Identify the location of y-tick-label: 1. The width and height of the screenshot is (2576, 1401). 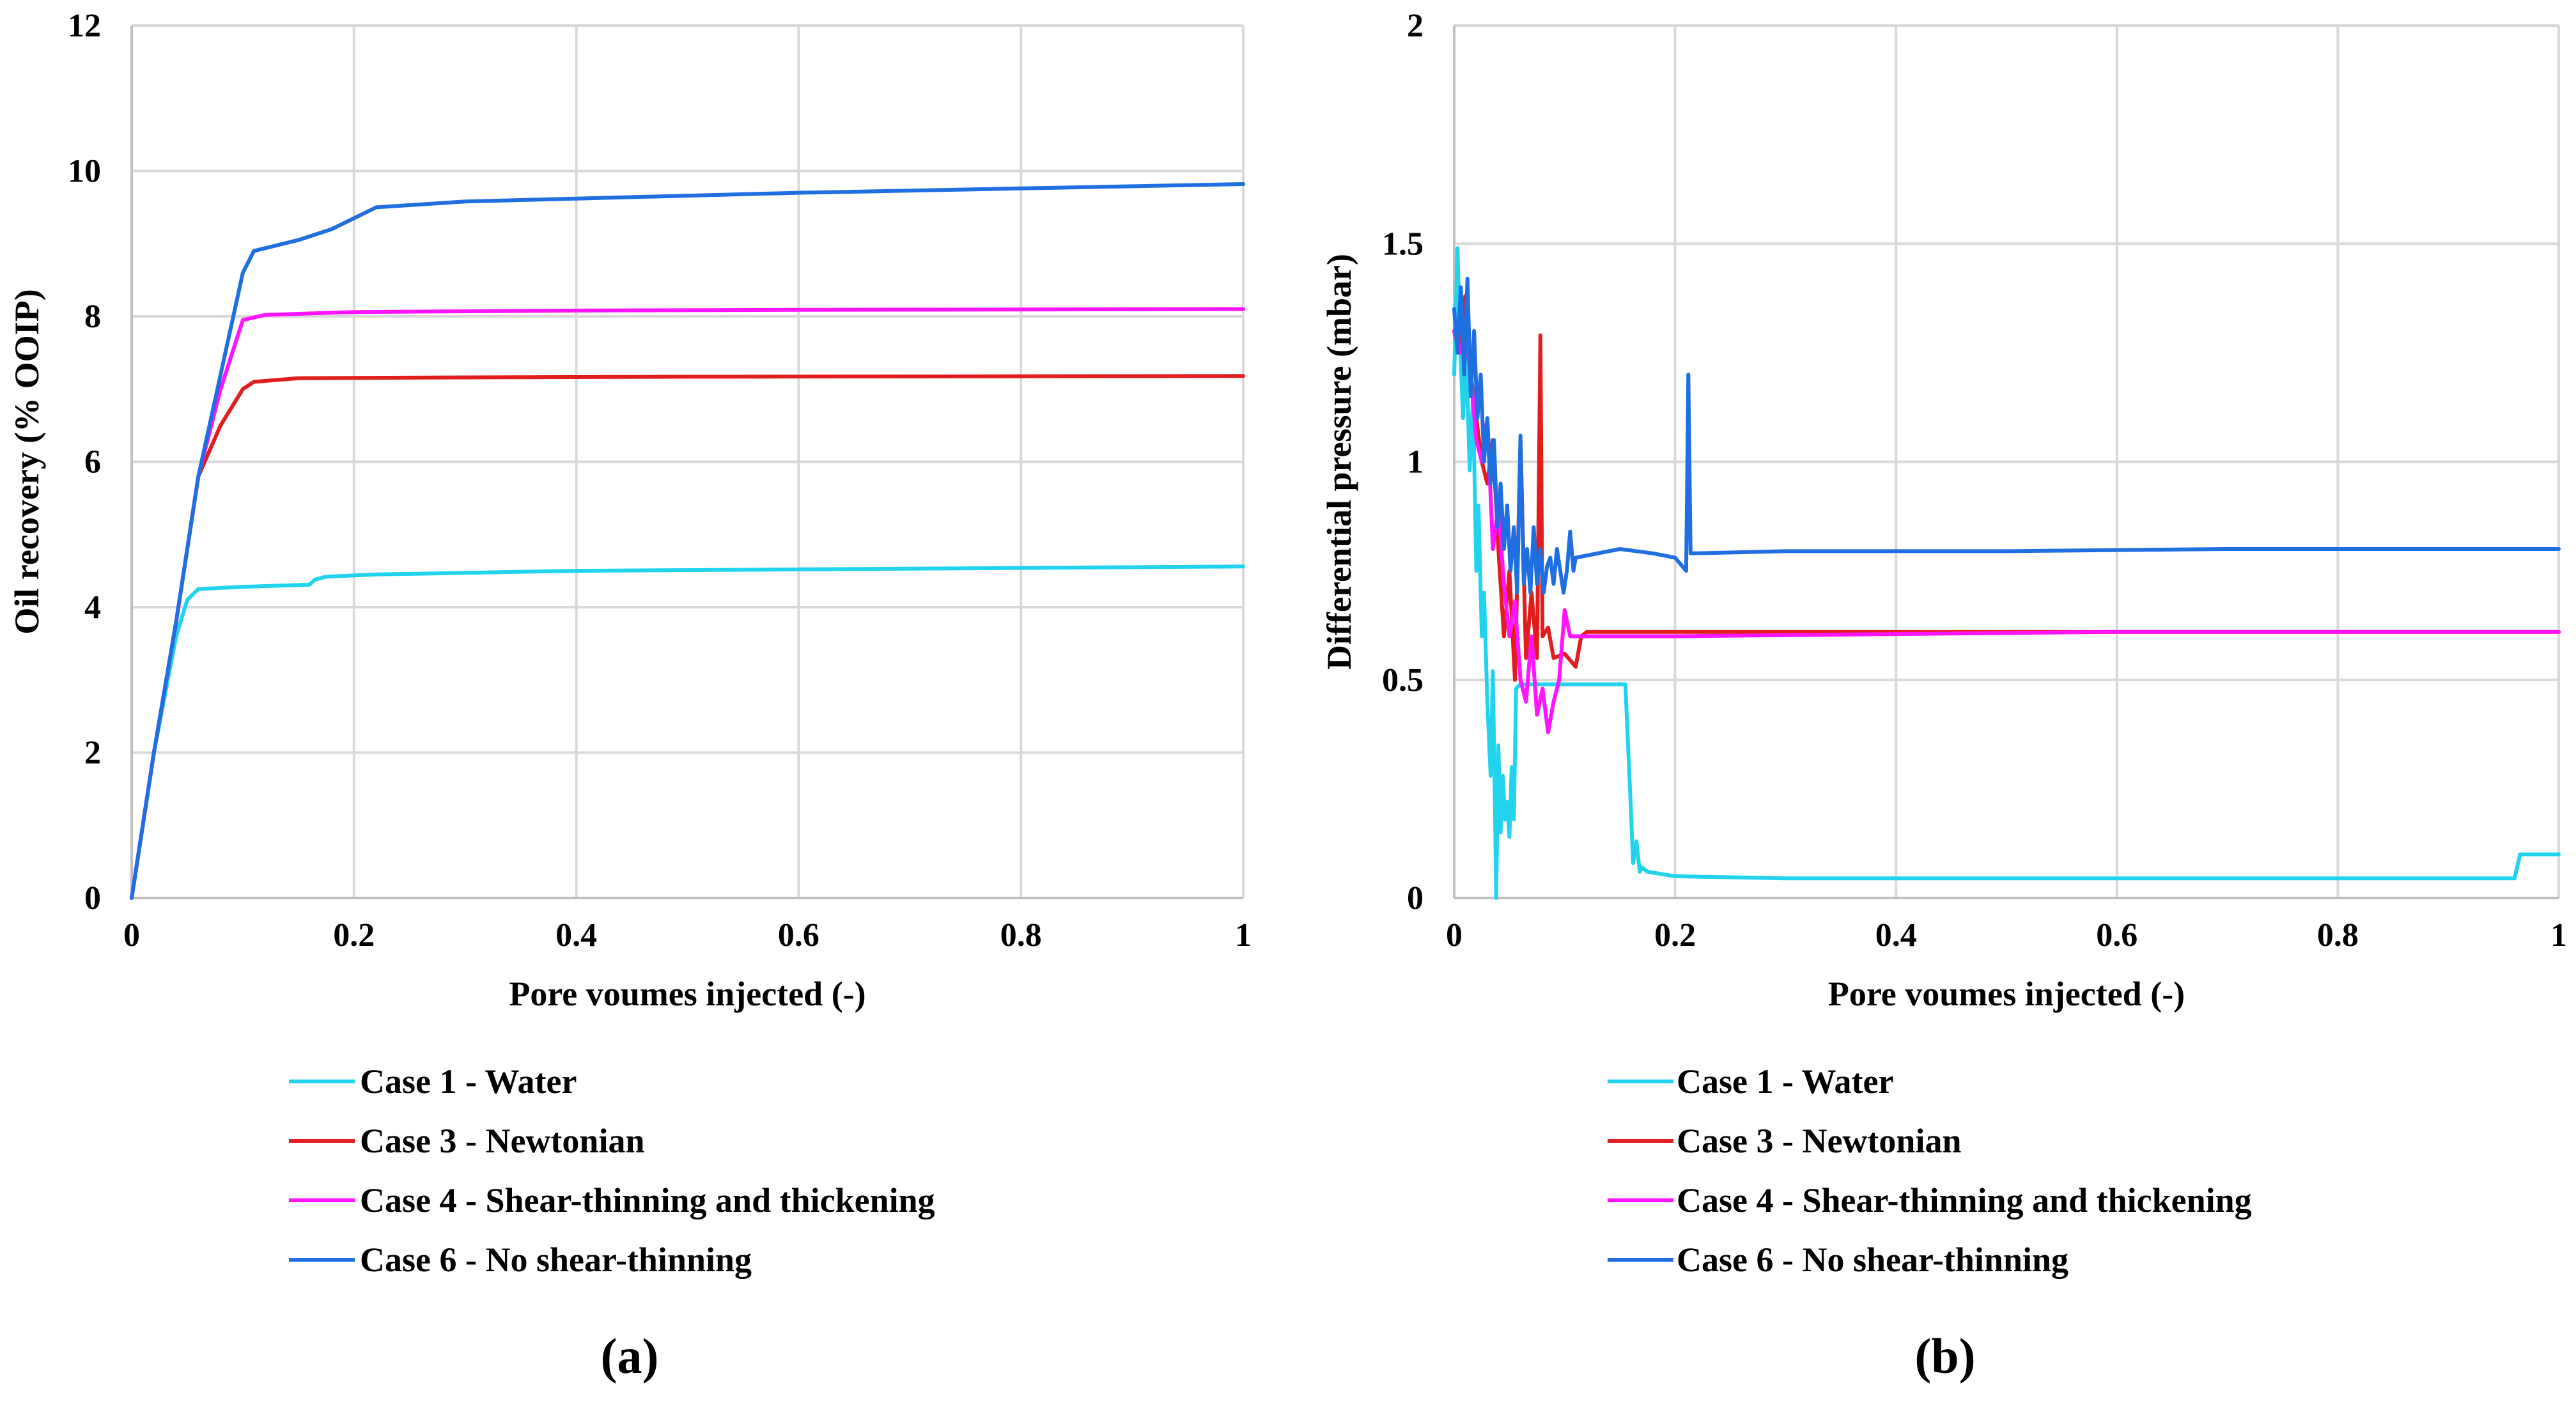
(1416, 462).